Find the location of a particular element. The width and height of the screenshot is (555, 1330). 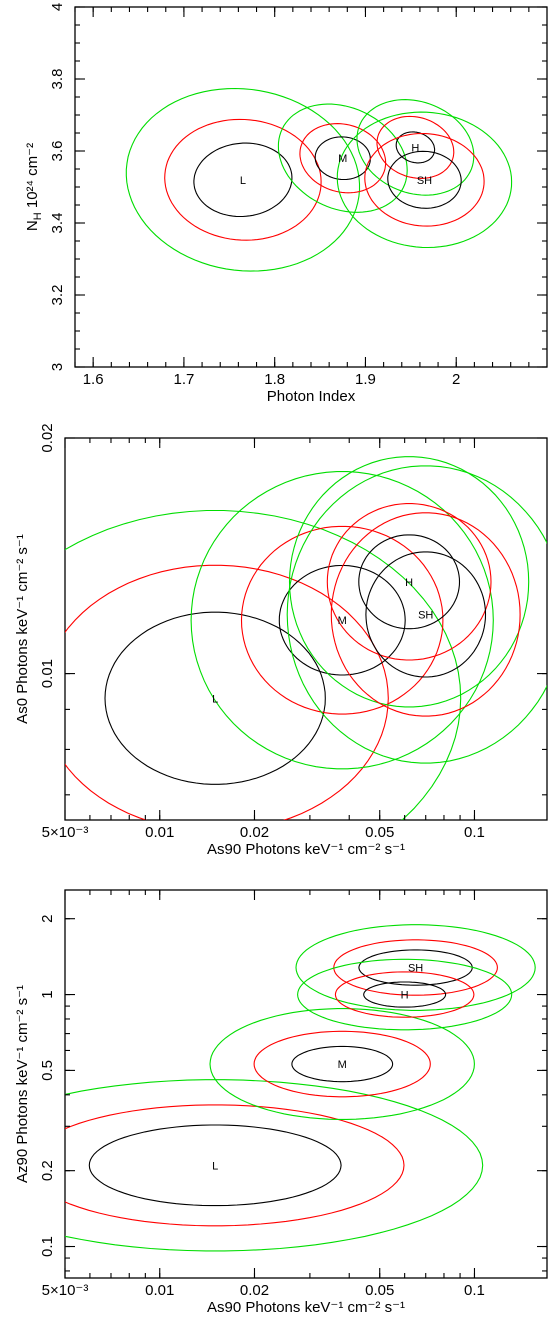

x-tick-label: 2 is located at coordinates (456, 379).